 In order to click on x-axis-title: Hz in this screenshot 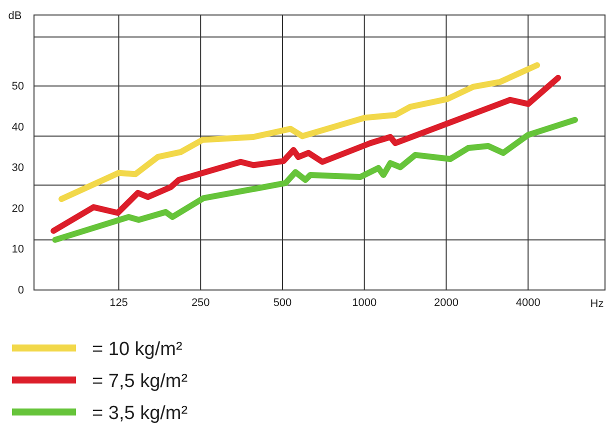, I will do `click(597, 304)`.